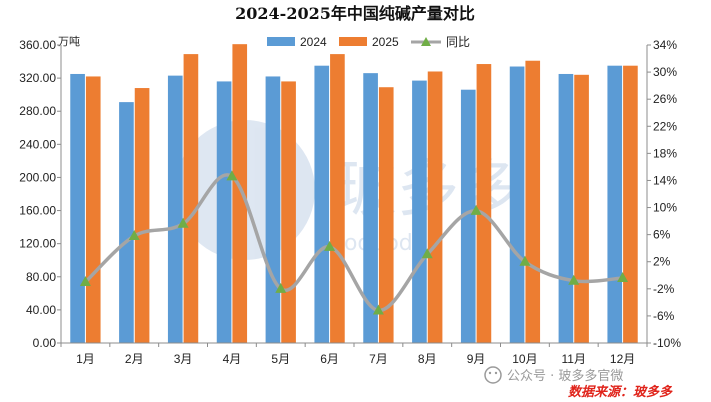  What do you see at coordinates (354, 354) in the screenshot?
I see `x-axis-ticks: 1月 2月 3月 4月 5月 6月 7月 8月 9月 10月 11月 12月` at bounding box center [354, 354].